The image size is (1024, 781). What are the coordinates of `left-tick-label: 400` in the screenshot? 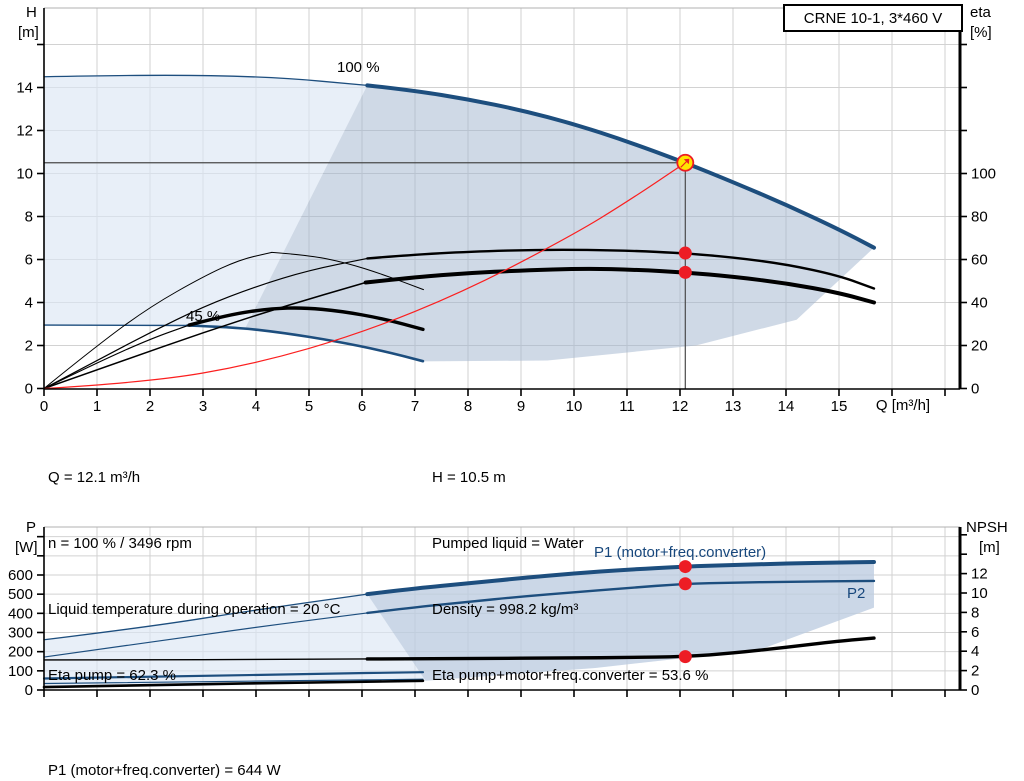 It's located at (20, 613).